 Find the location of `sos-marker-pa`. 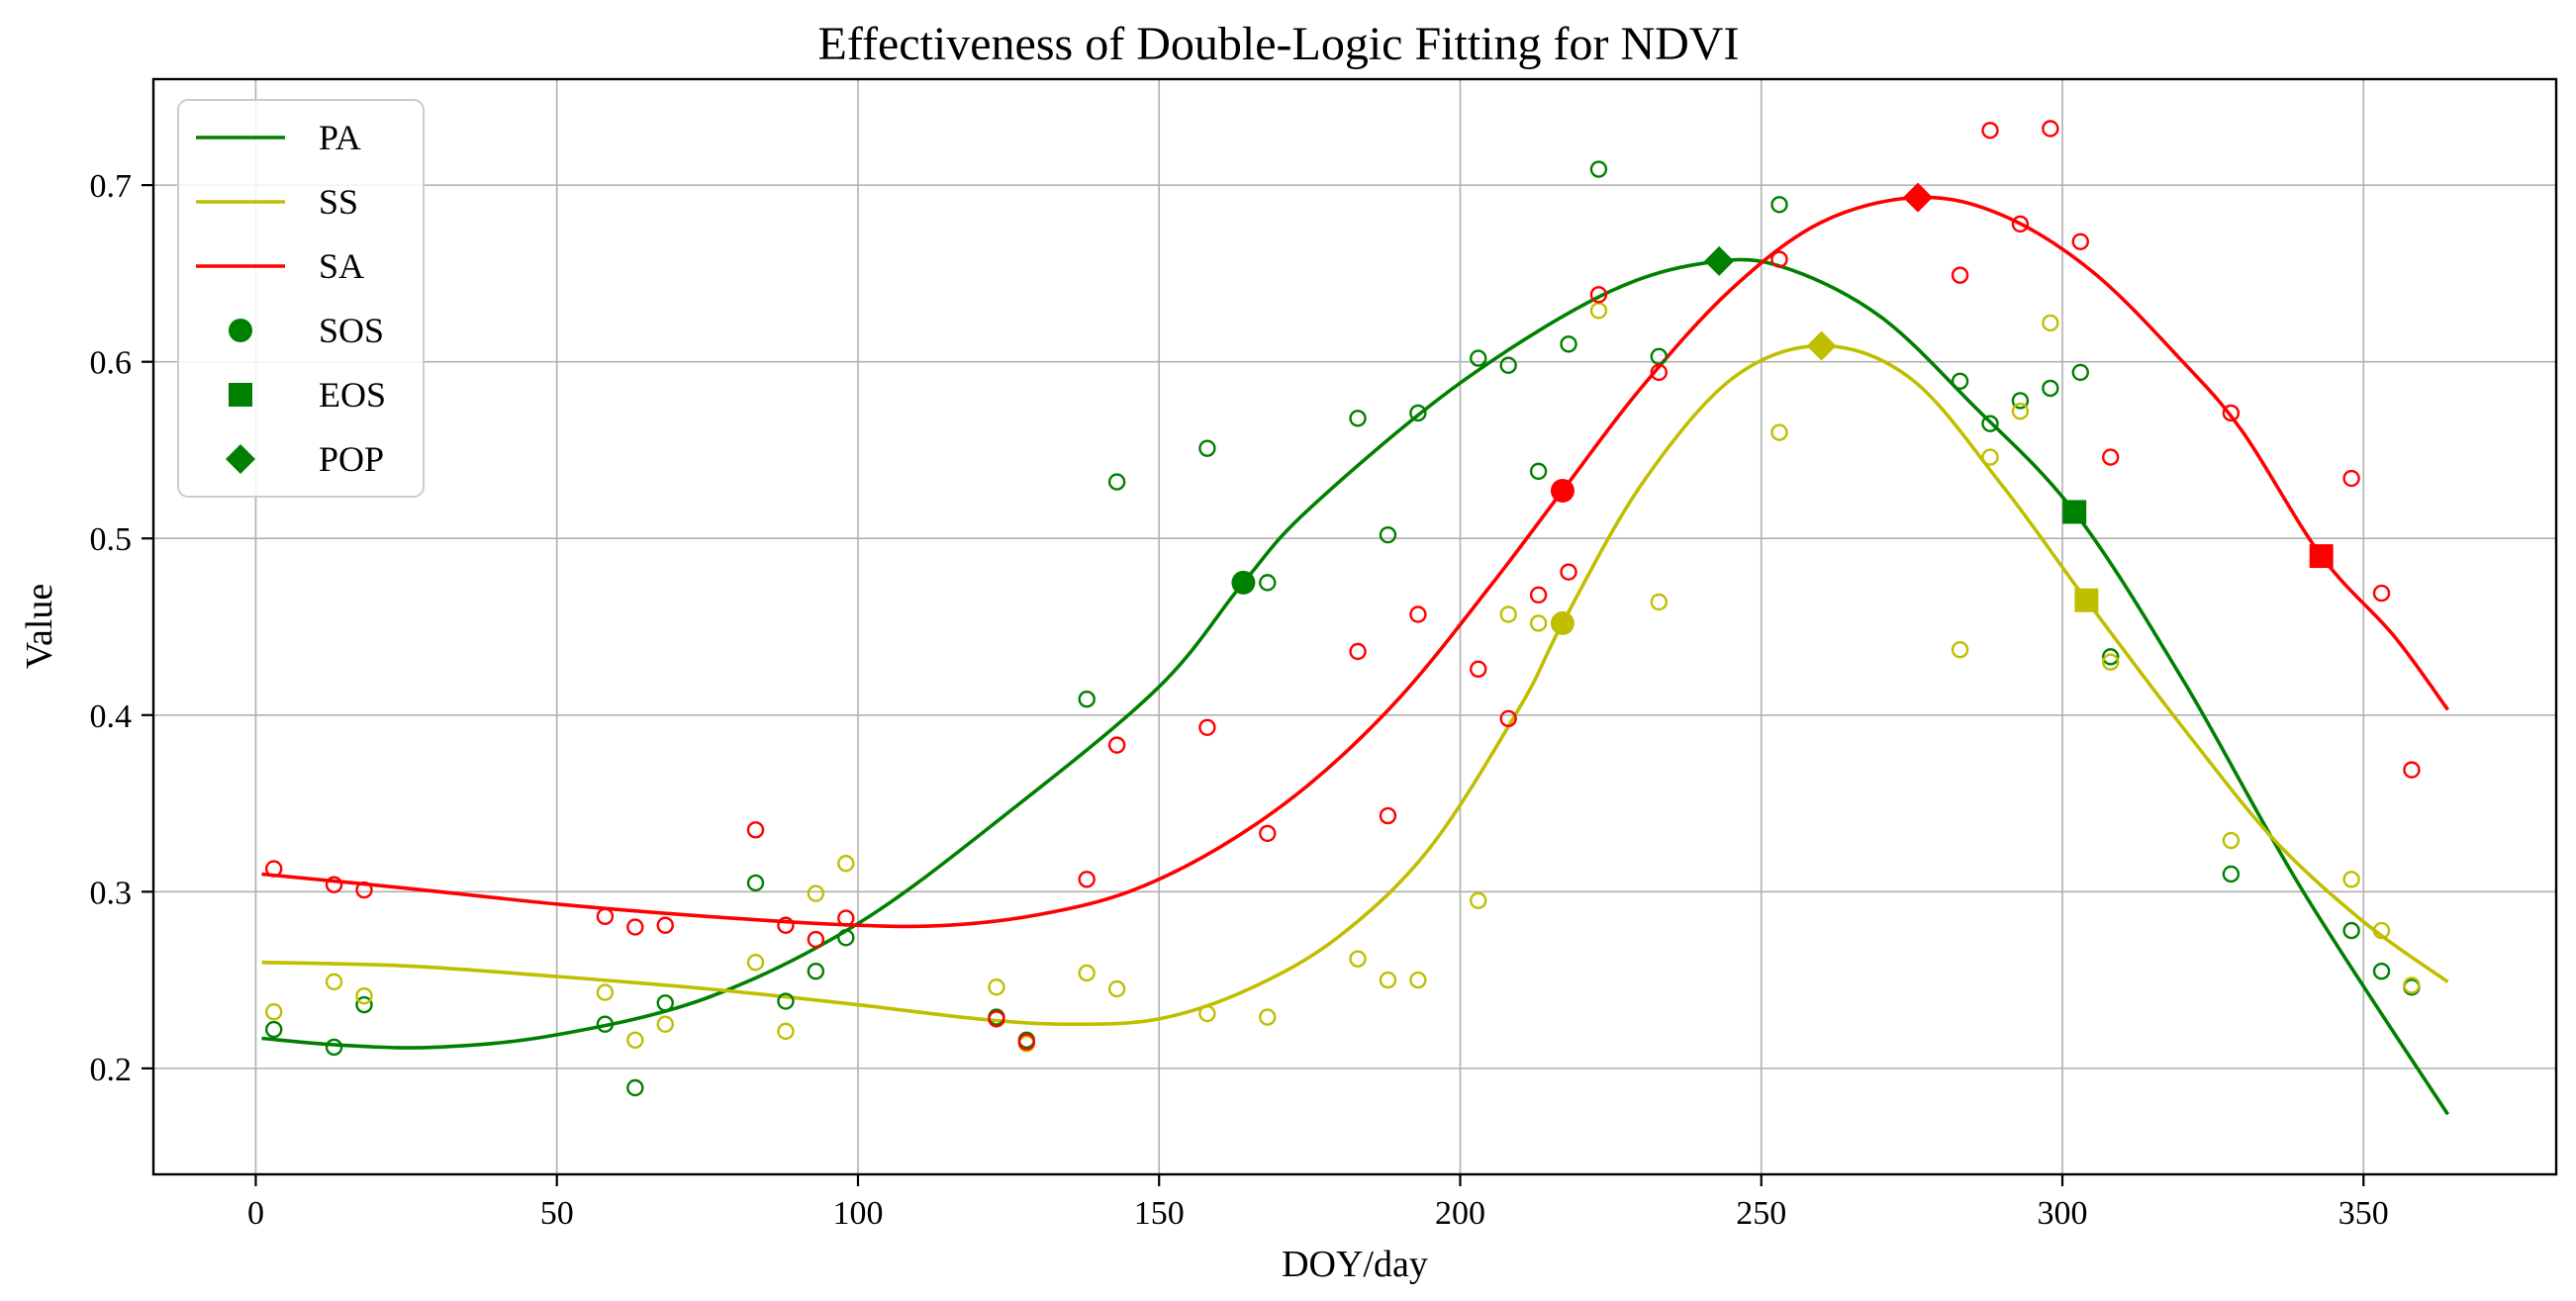

sos-marker-pa is located at coordinates (1243, 582).